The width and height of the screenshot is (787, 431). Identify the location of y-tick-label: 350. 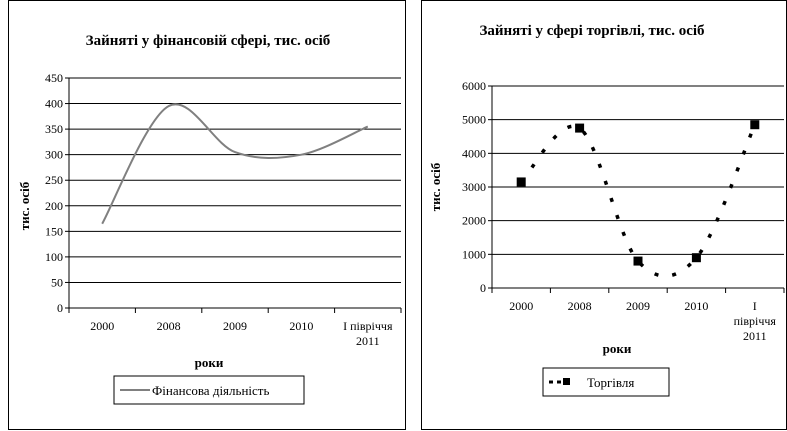
(54, 129).